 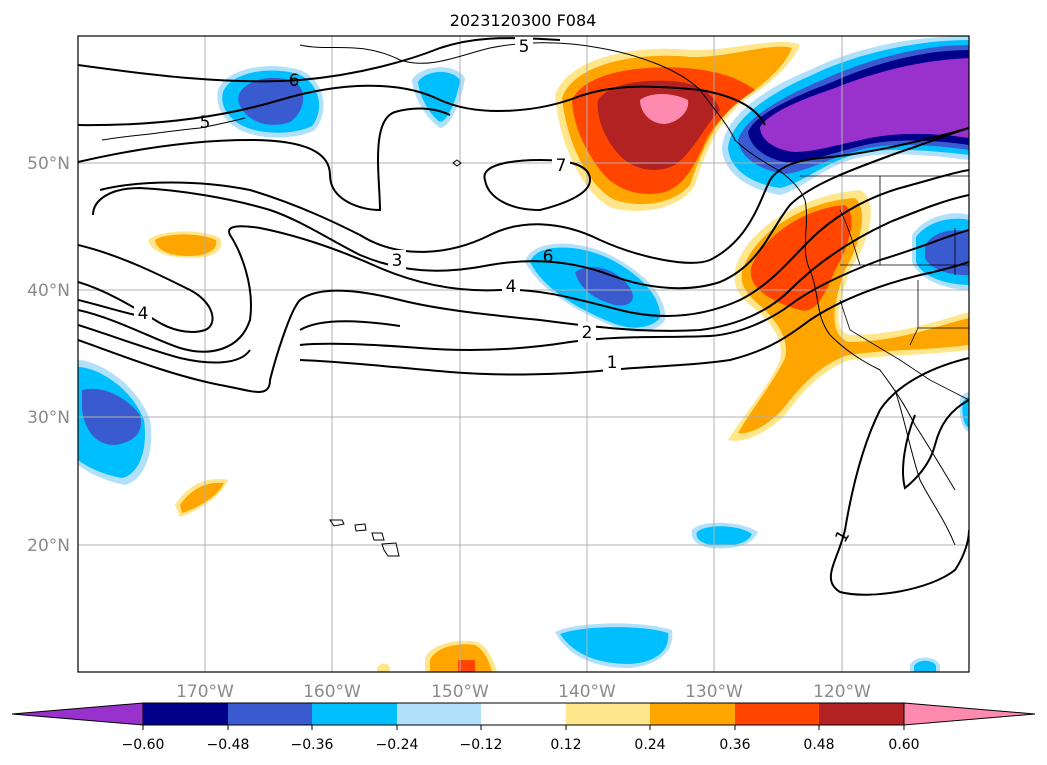 I want to click on lon-label: 120°W, so click(x=842, y=692).